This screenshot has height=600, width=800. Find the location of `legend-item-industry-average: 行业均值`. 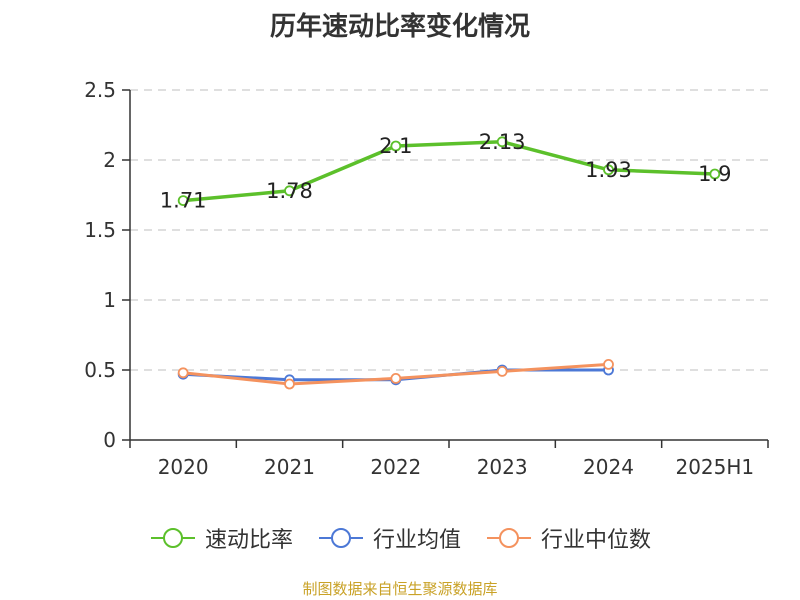

legend-item-industry-average: 行业均值 is located at coordinates (389, 538).